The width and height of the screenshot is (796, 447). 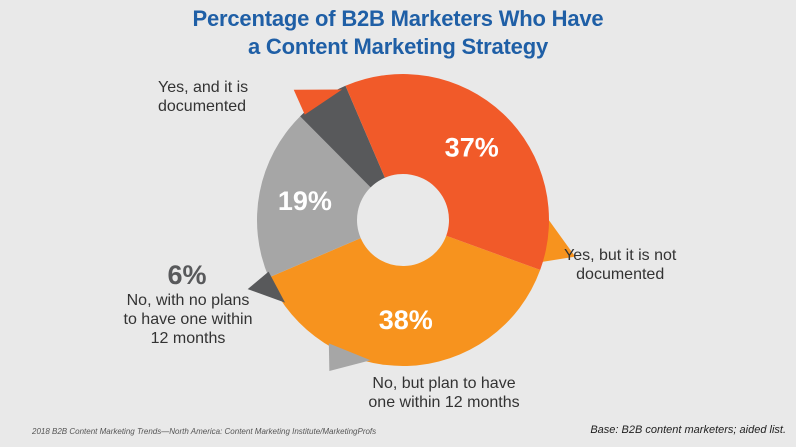 I want to click on slice-no-plans-pointer, so click(x=266, y=287).